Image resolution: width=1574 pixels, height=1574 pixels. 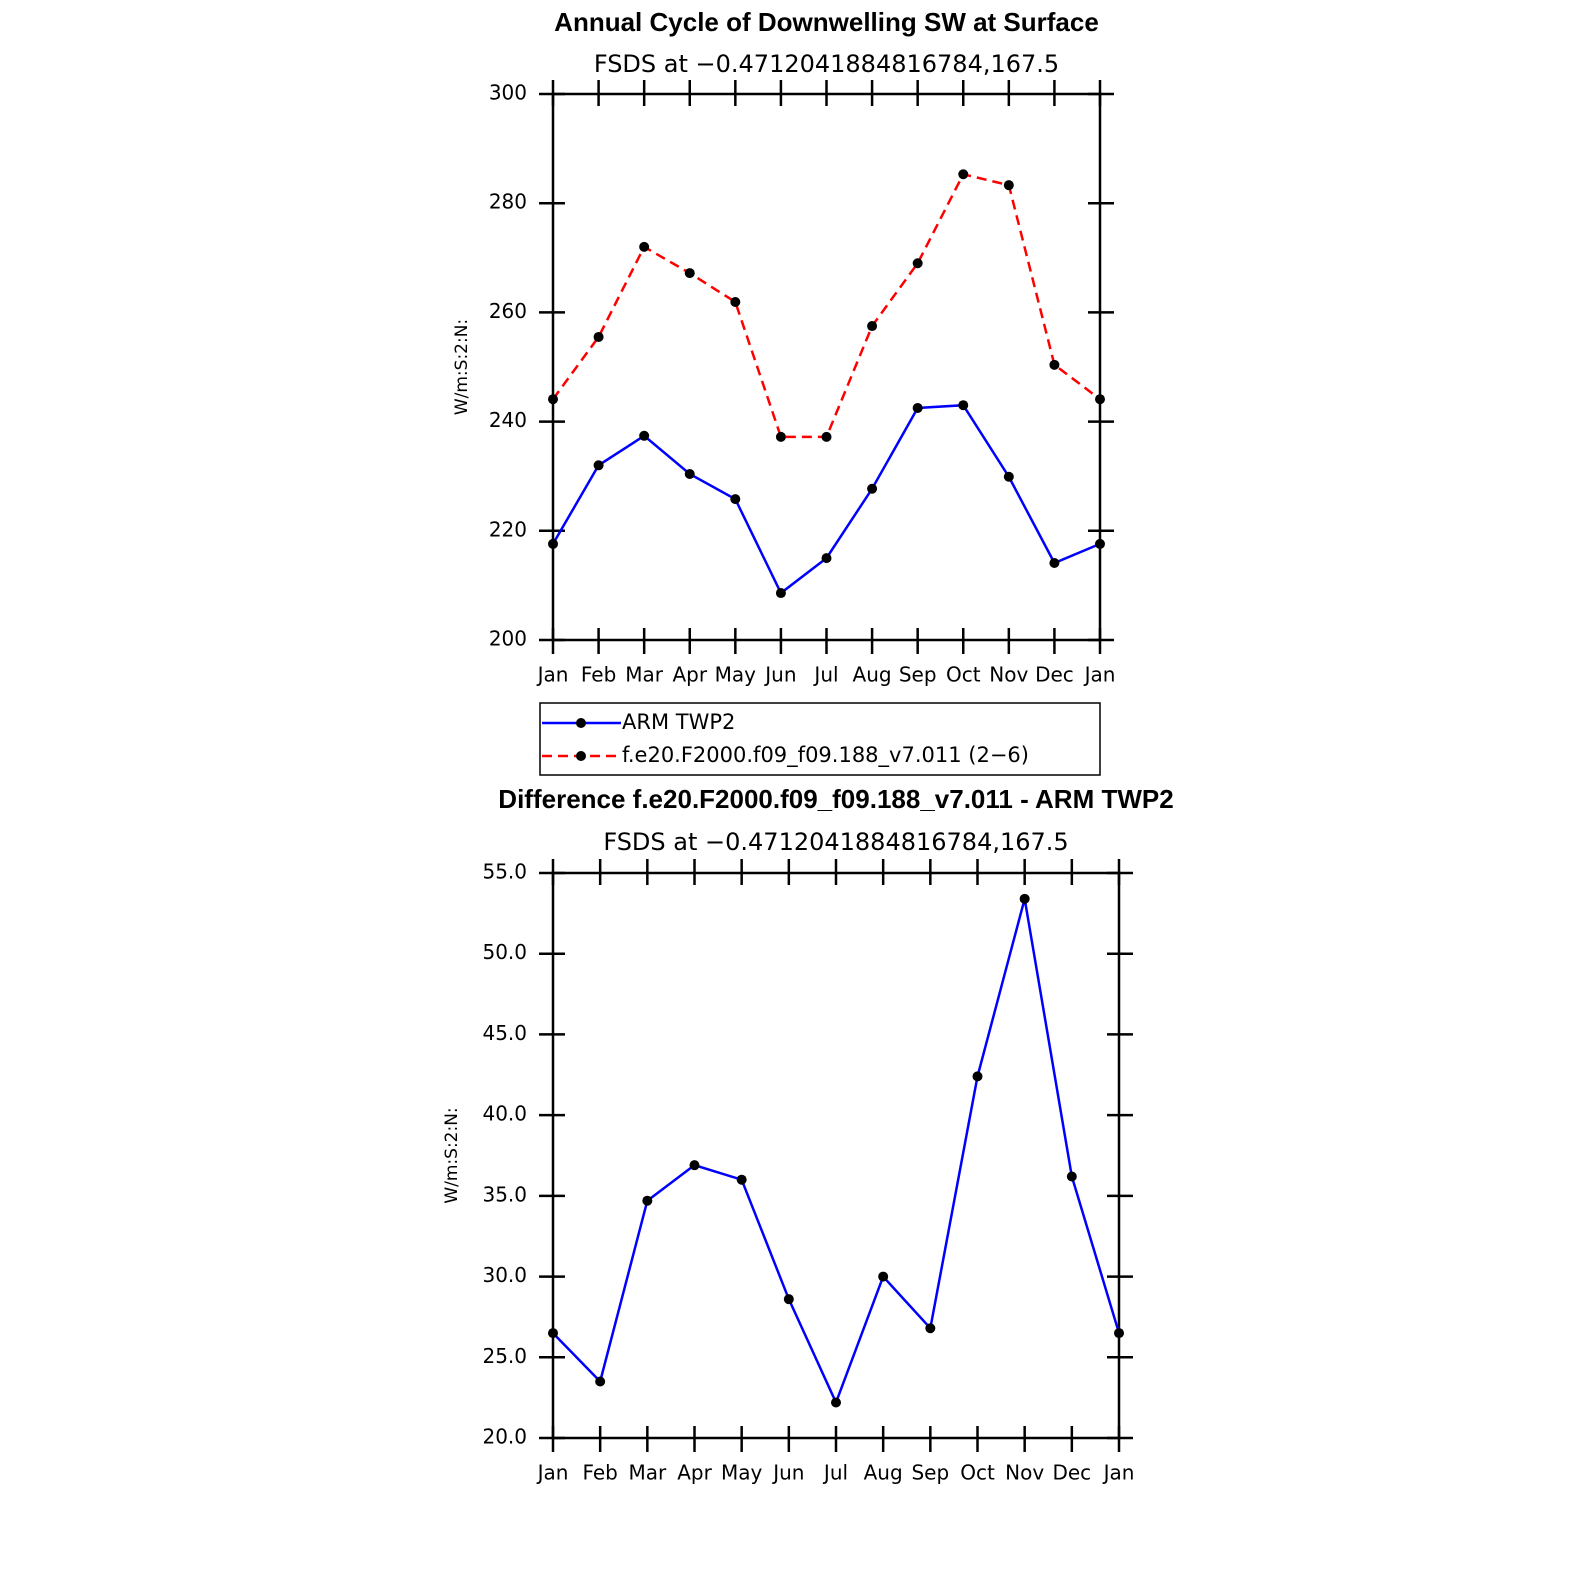 I want to click on y-tick-label: 45.0, so click(x=504, y=1033).